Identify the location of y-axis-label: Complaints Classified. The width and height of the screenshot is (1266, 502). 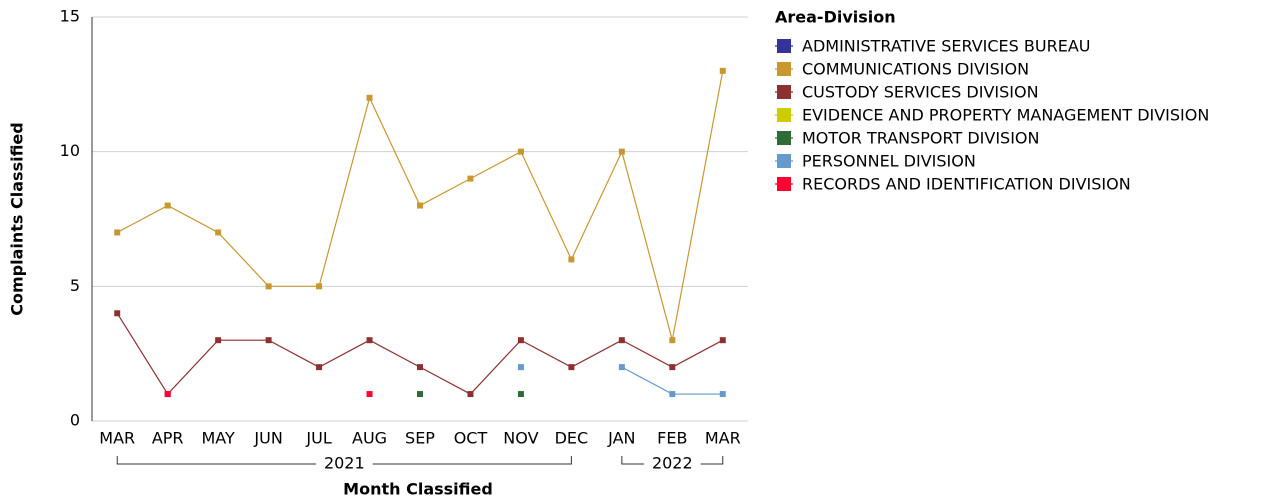
(17, 218).